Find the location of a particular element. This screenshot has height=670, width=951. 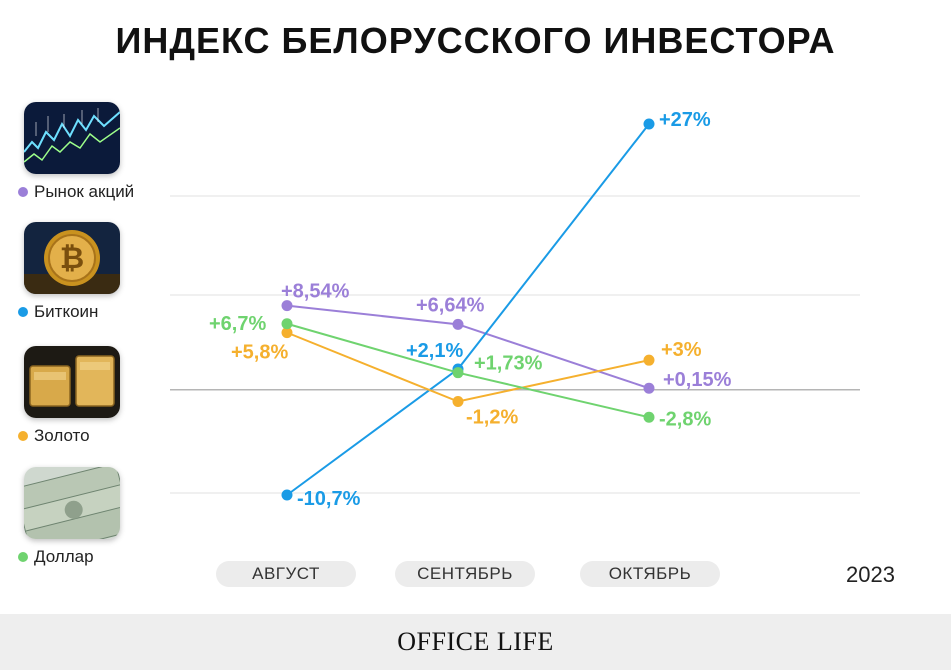

legend-label-stocks: Рынок акций is located at coordinates (84, 191).